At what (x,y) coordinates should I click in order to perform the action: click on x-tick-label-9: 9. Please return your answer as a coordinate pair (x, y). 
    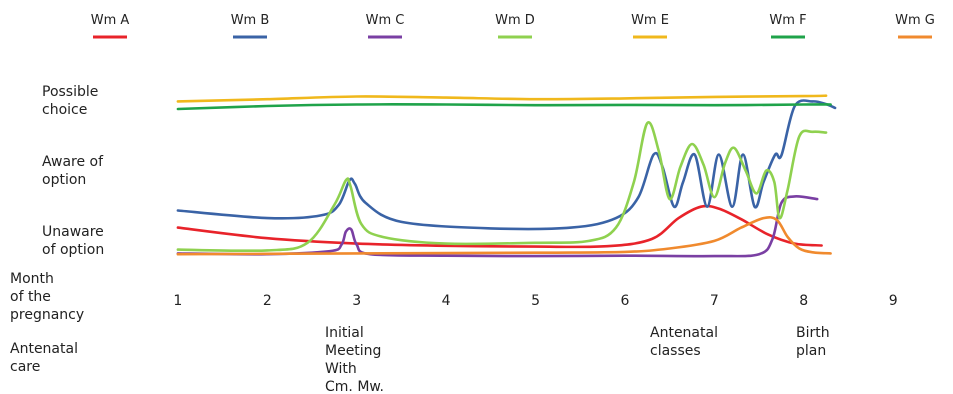
    Looking at the image, I should click on (893, 301).